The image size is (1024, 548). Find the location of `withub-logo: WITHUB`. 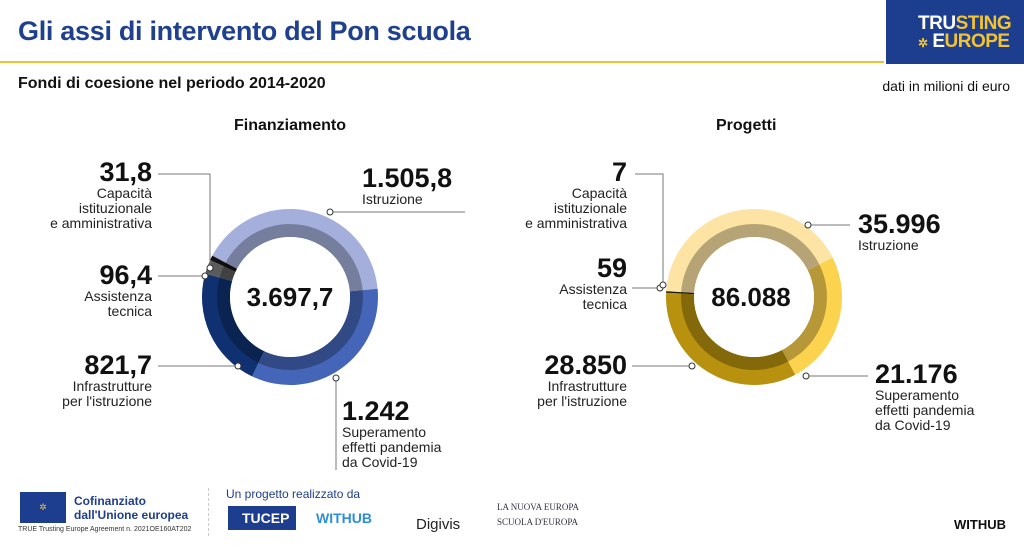

withub-logo: WITHUB is located at coordinates (344, 518).